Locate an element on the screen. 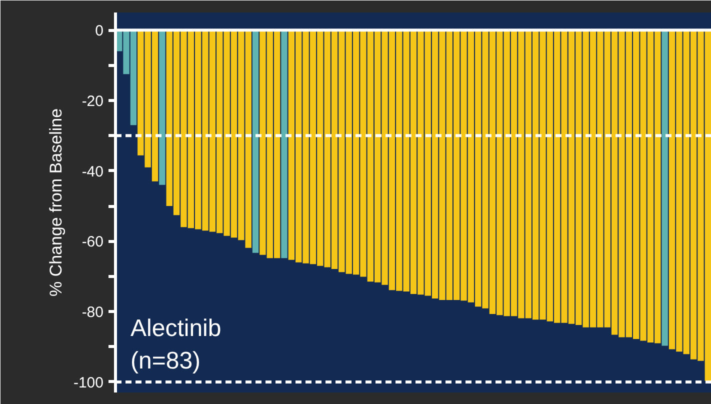 The height and width of the screenshot is (404, 711). y-tick-label: -60 is located at coordinates (93, 242).